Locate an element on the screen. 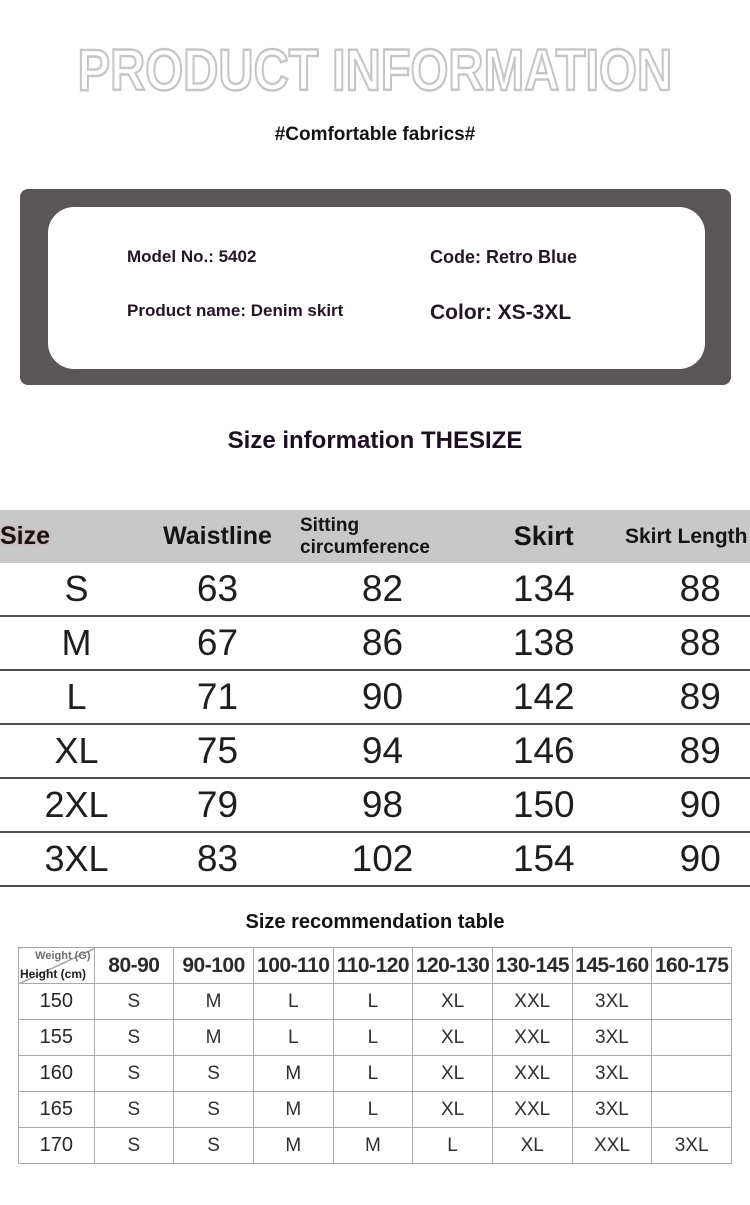 The width and height of the screenshot is (750, 1205). height-cell: 165 is located at coordinates (56, 1109).